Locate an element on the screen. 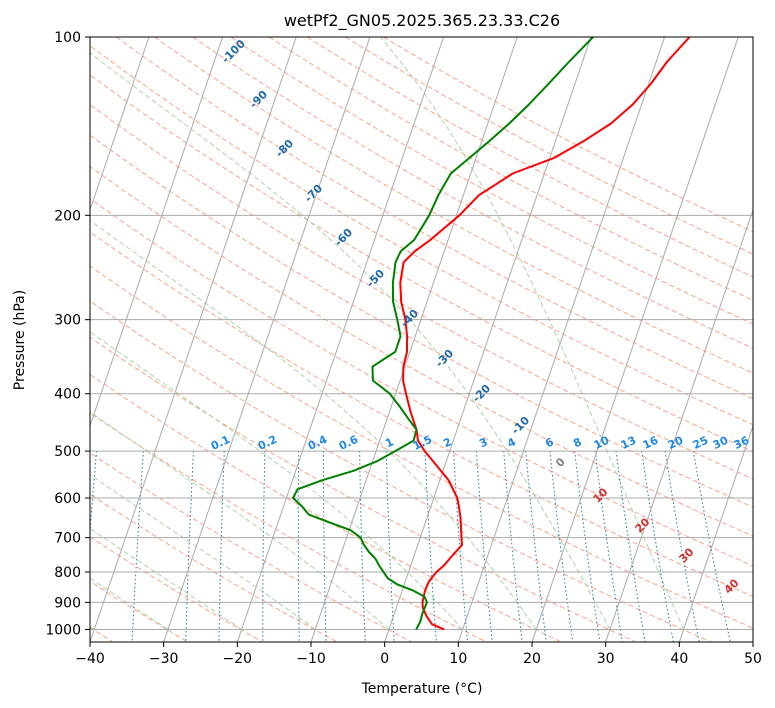 Image resolution: width=775 pixels, height=708 pixels. x-tick-label: −30 is located at coordinates (164, 659).